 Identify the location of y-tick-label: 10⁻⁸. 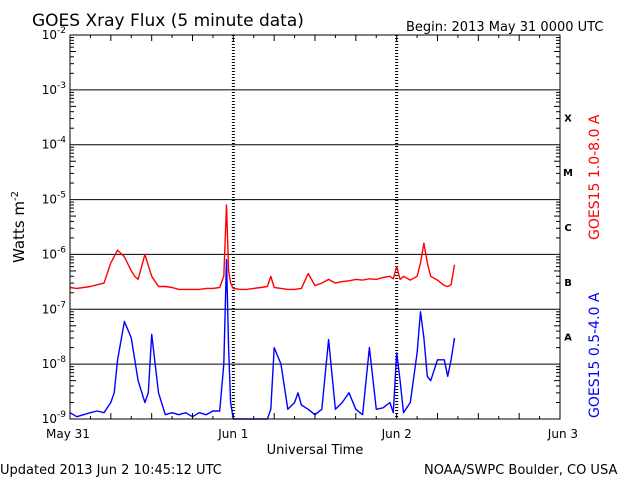
(54, 363).